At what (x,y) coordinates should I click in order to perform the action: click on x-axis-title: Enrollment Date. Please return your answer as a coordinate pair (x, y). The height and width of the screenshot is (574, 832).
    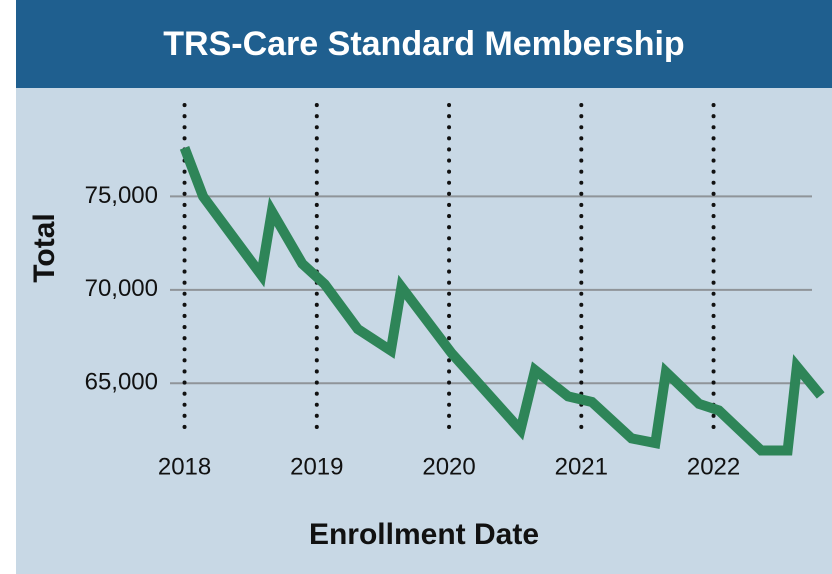
    Looking at the image, I should click on (424, 534).